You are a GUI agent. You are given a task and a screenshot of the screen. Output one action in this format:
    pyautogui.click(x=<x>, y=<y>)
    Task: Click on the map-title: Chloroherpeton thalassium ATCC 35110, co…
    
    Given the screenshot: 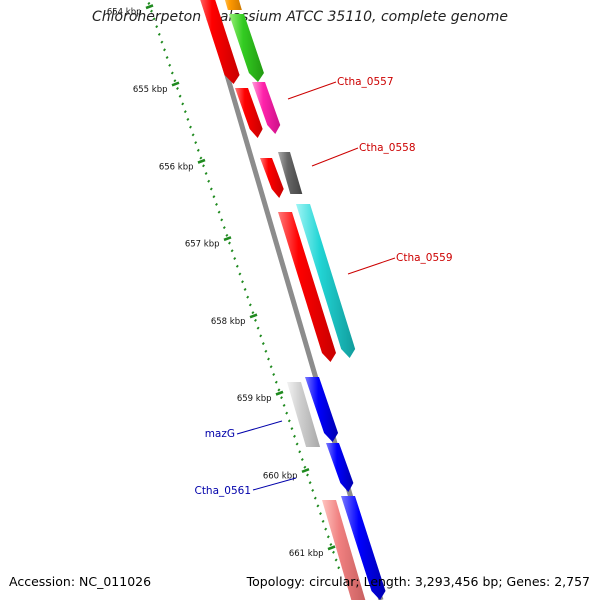 What is the action you would take?
    pyautogui.click(x=300, y=17)
    